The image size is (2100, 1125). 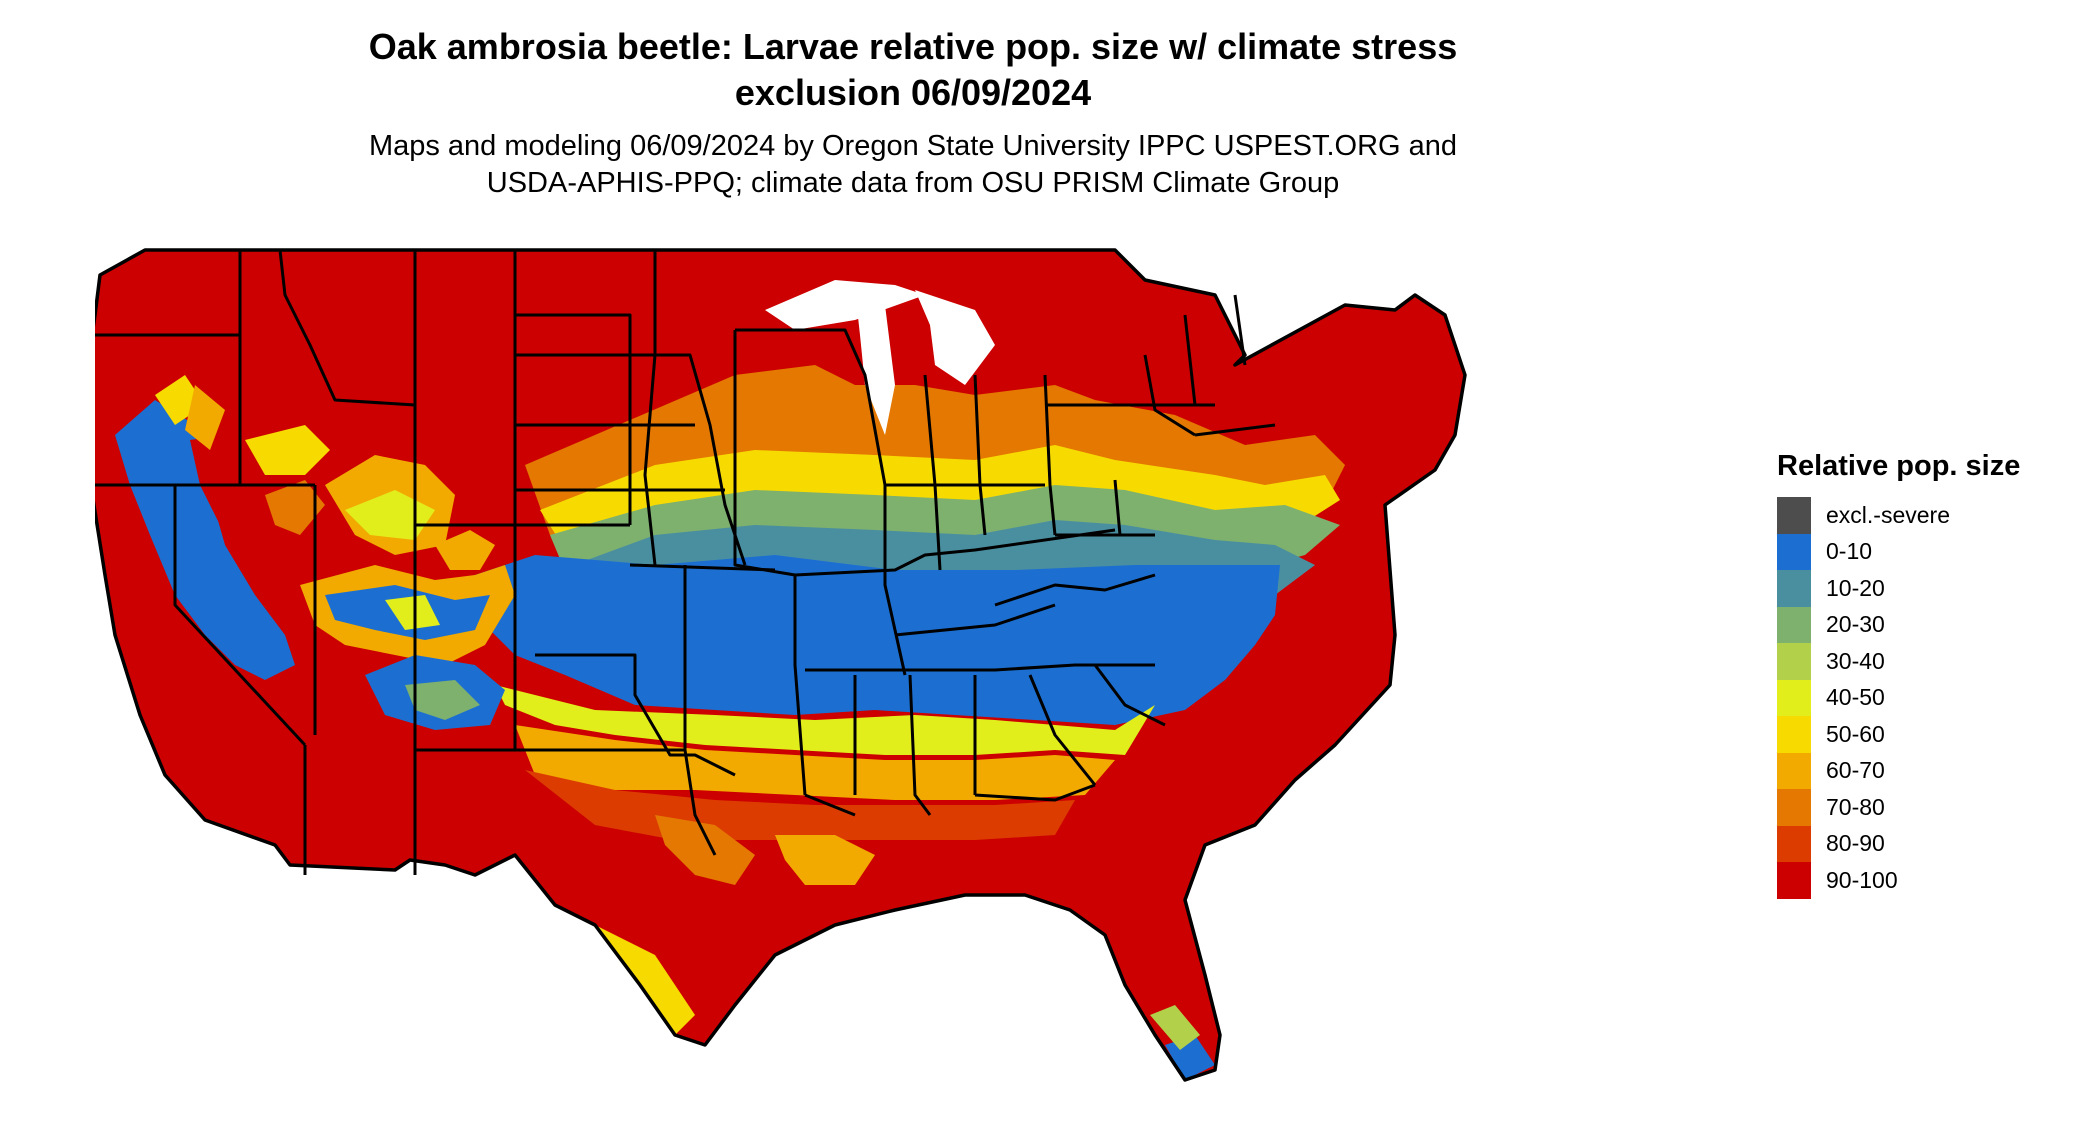 I want to click on legend-item: excl.-severe, so click(x=1898, y=515).